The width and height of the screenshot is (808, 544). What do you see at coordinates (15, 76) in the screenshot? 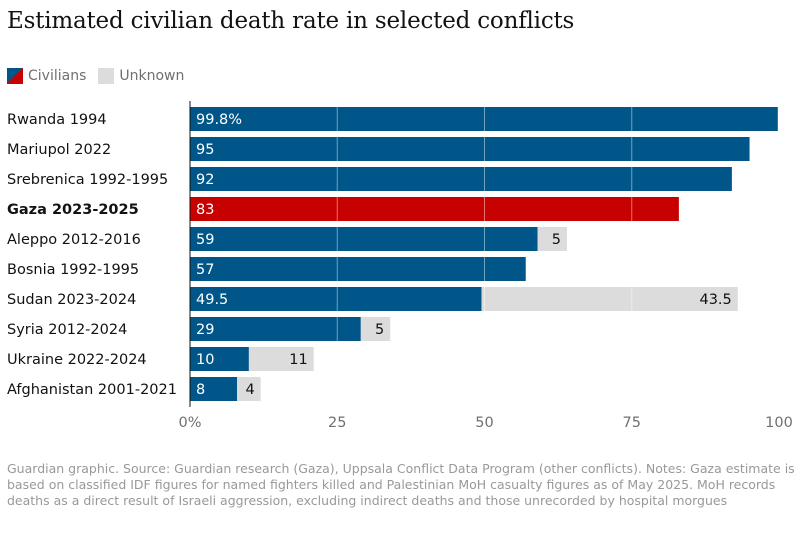
I see `civilians-swatch` at bounding box center [15, 76].